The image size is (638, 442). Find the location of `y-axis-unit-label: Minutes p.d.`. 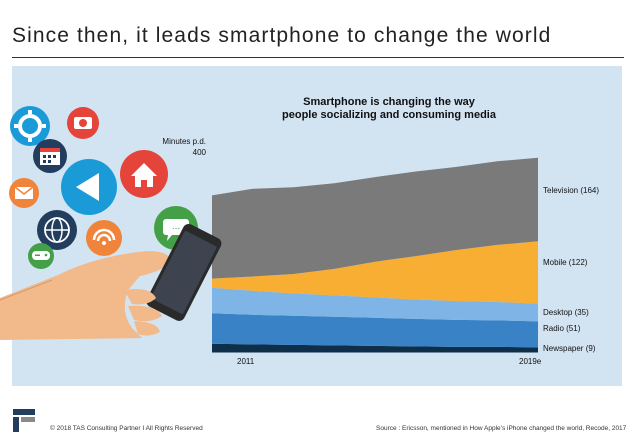

y-axis-unit-label: Minutes p.d. is located at coordinates (184, 141).